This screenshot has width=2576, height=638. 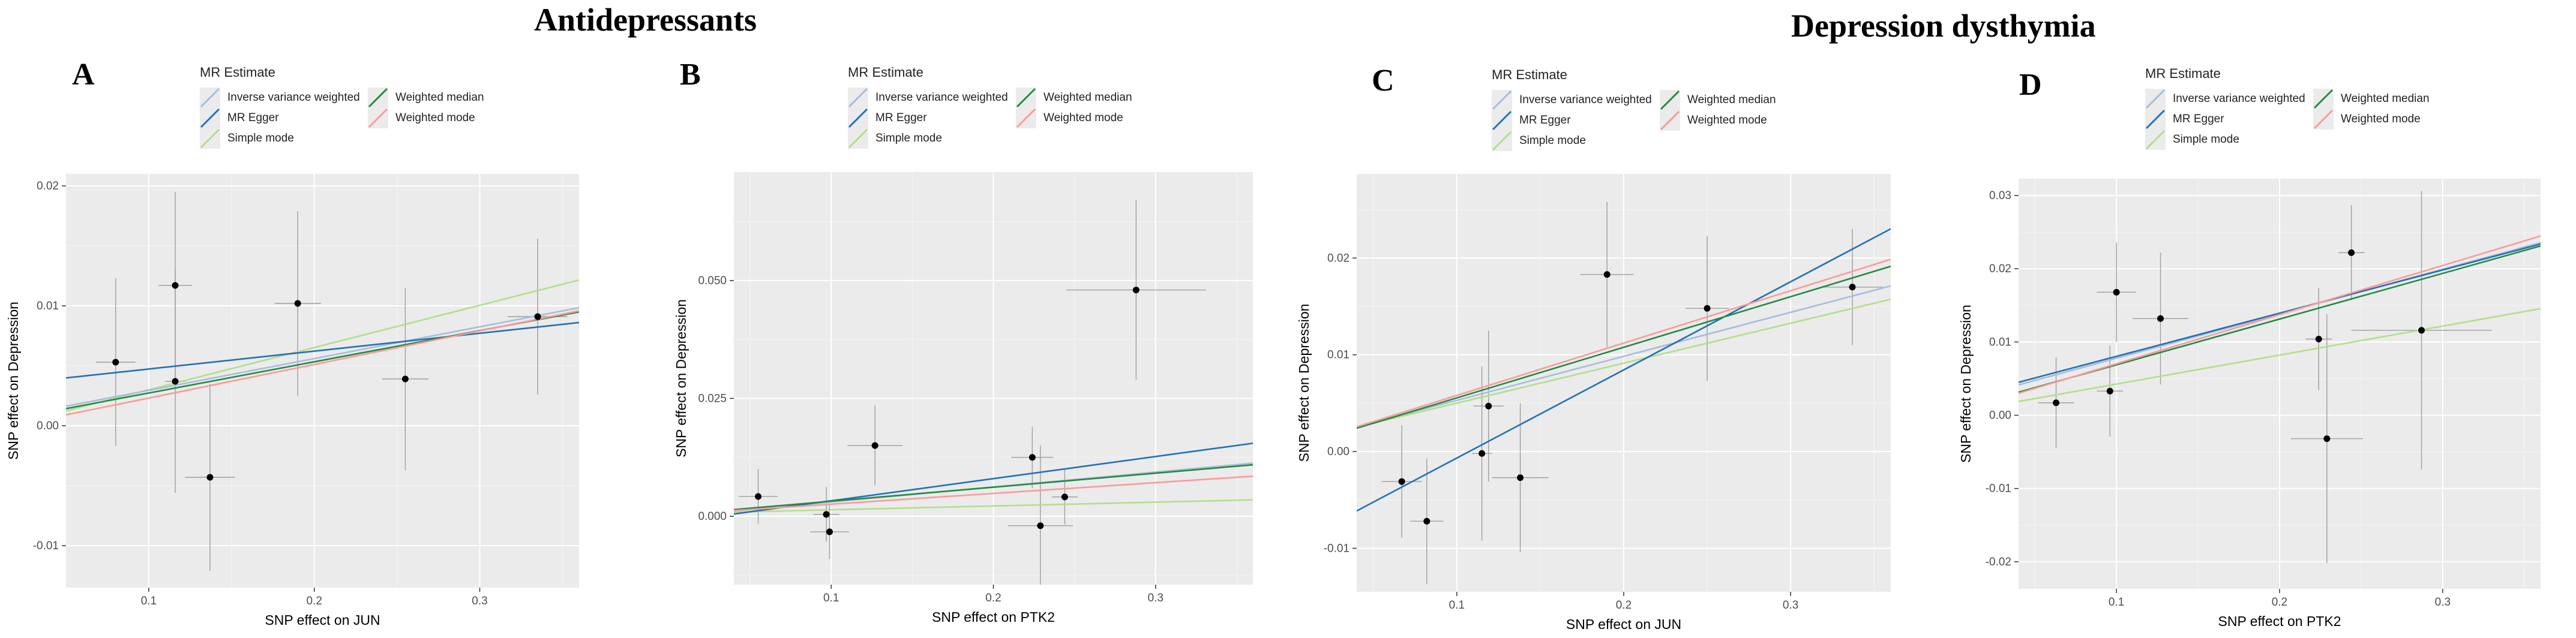 What do you see at coordinates (1338, 355) in the screenshot?
I see `y-tick-label: 0.01` at bounding box center [1338, 355].